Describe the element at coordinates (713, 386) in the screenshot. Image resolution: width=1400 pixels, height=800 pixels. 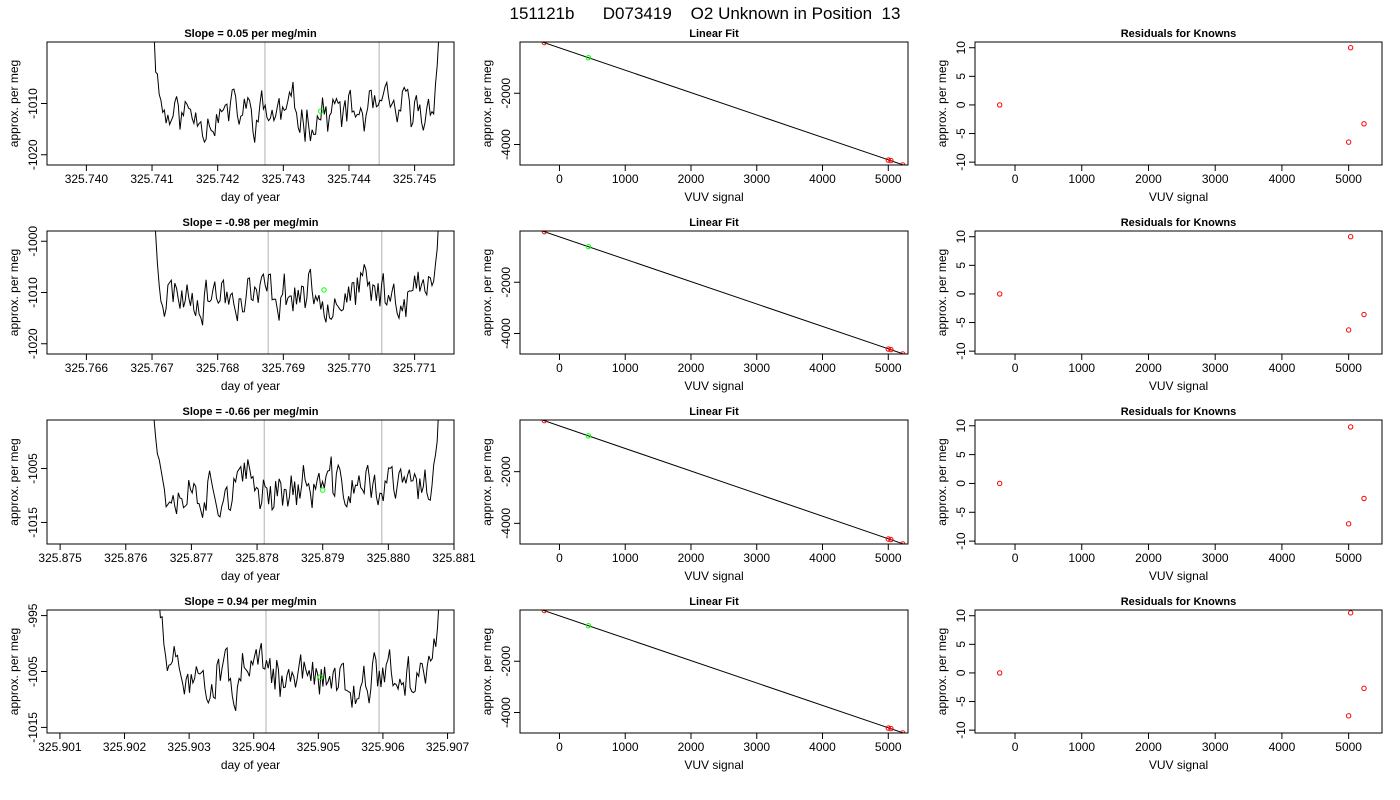
I see `row2-linear-fit-x-label: VUV signal` at that location.